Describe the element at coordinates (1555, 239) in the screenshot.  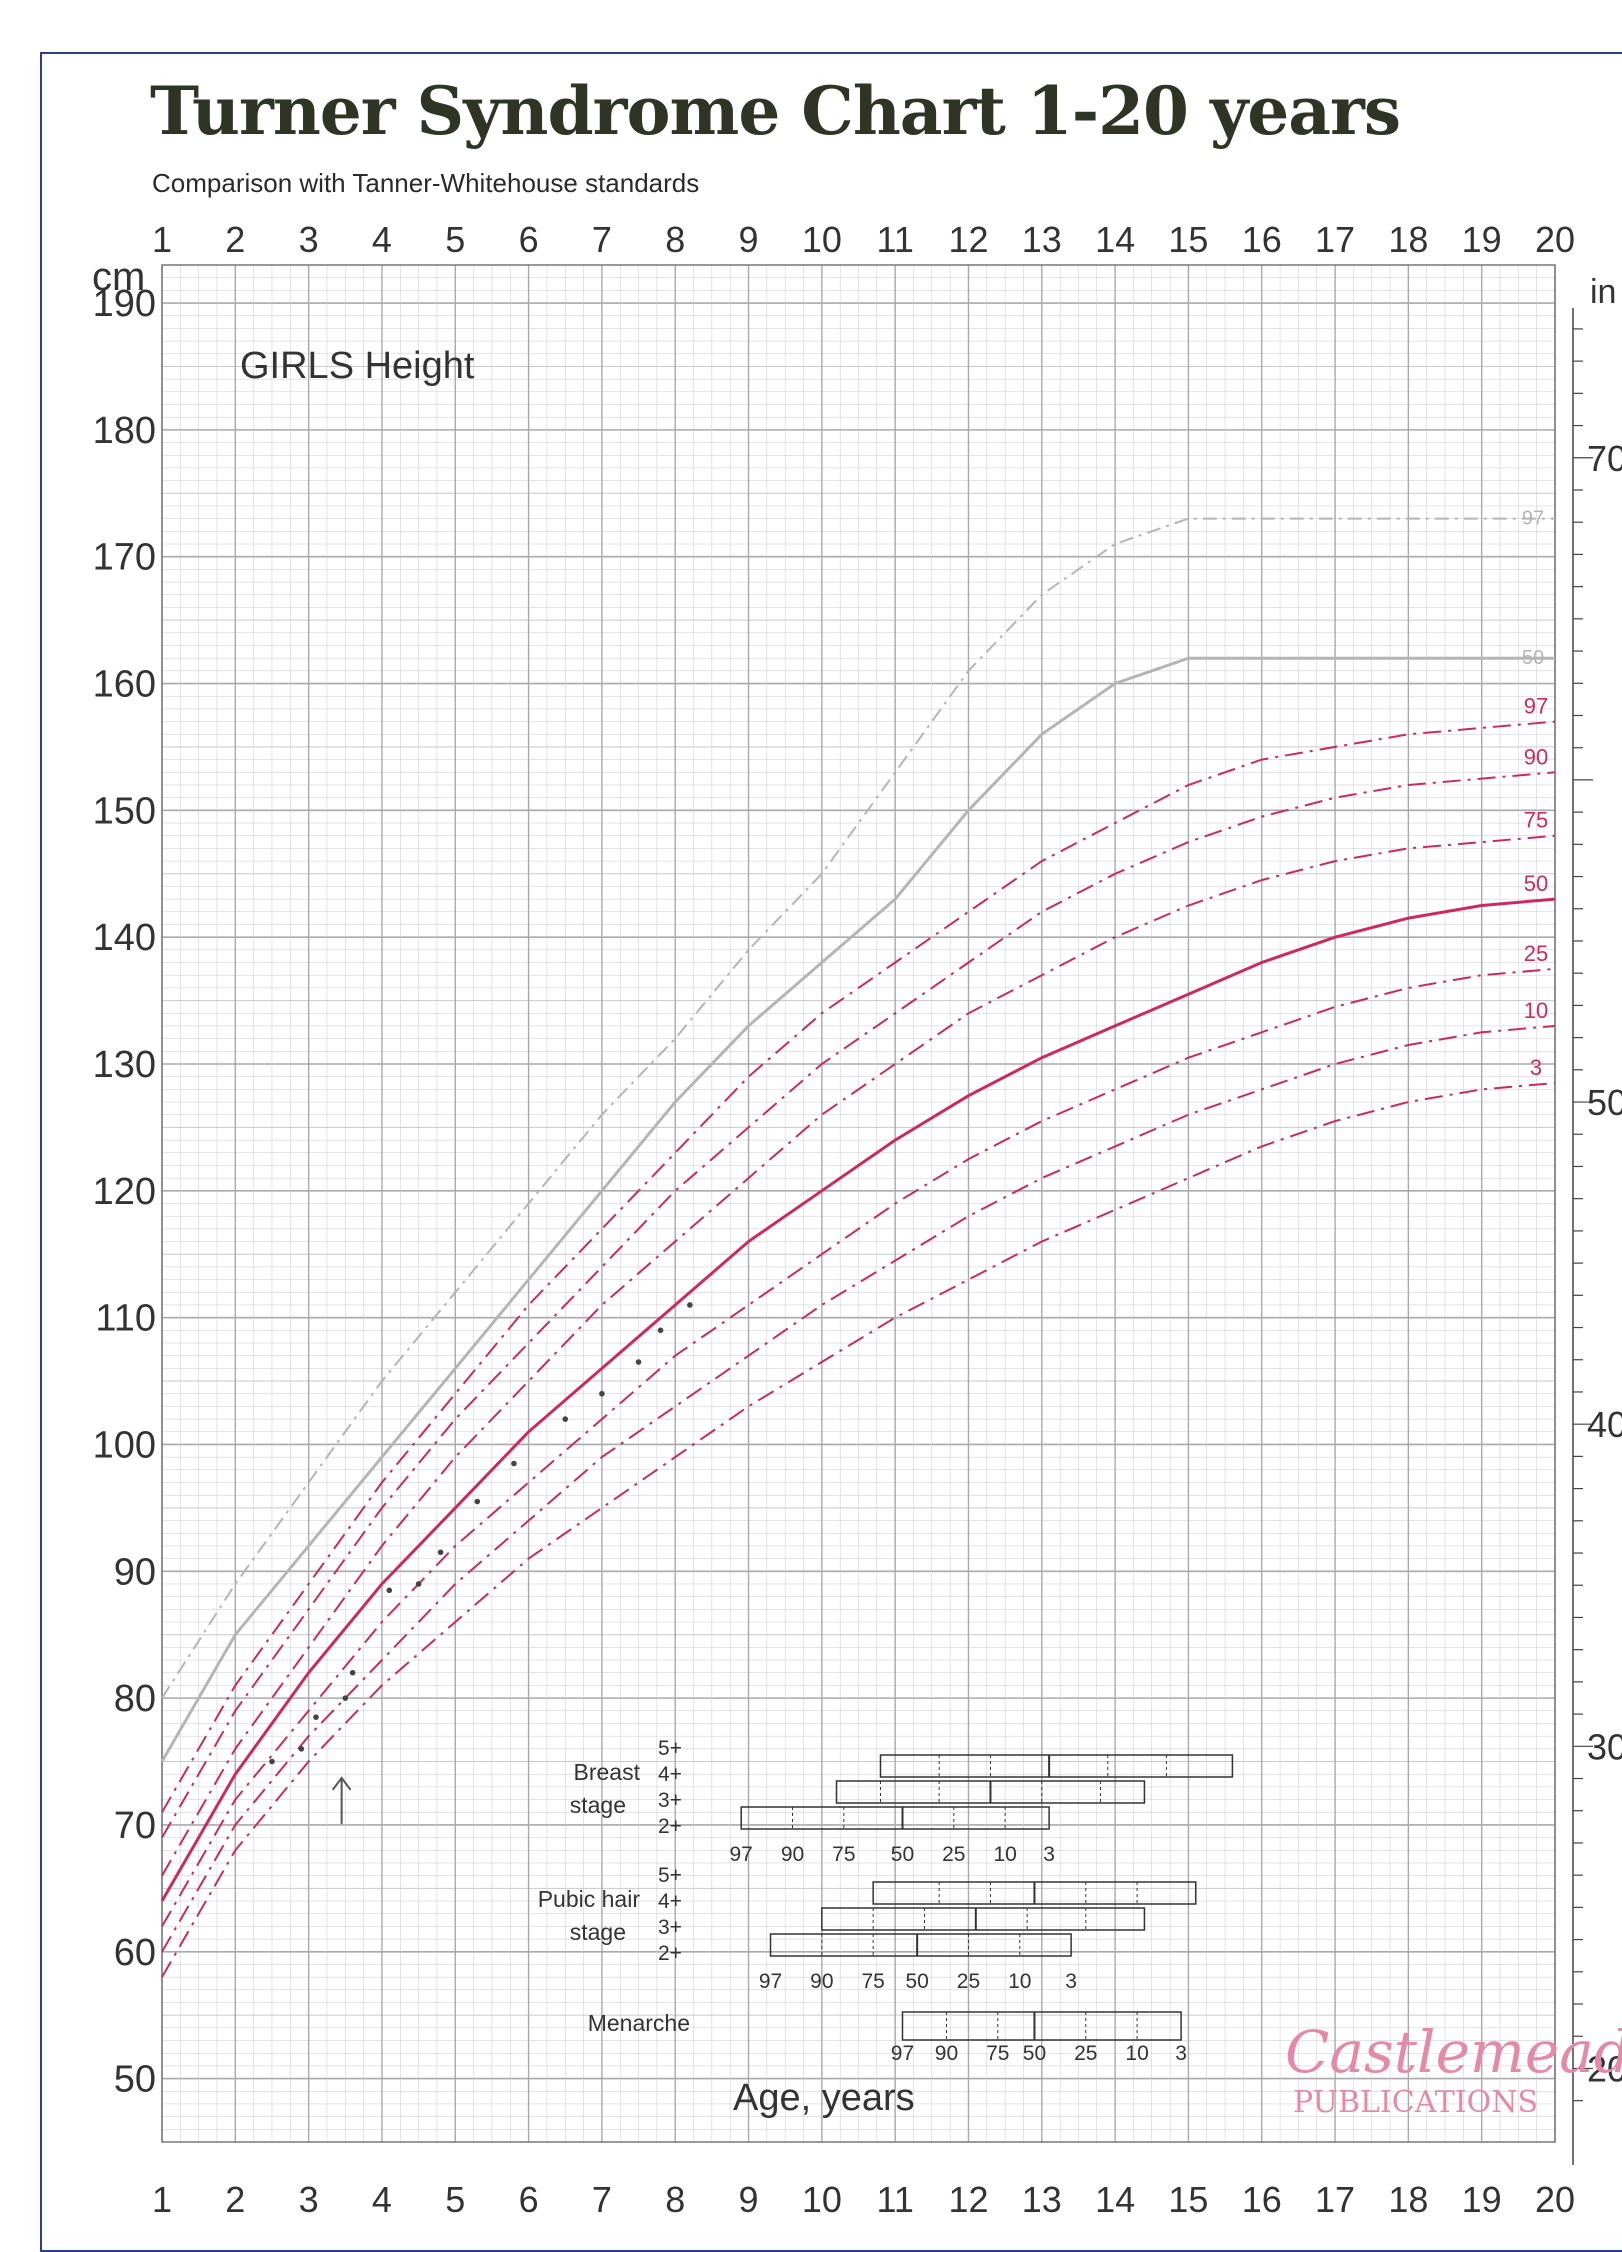
I see `x-tick-label-top: 20` at that location.